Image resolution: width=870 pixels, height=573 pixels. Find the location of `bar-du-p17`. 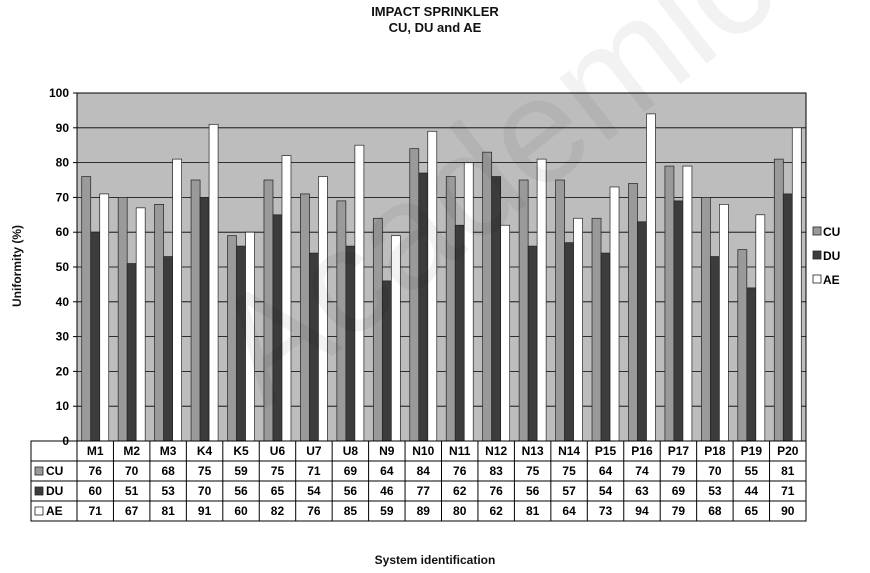

bar-du-p17 is located at coordinates (678, 321).